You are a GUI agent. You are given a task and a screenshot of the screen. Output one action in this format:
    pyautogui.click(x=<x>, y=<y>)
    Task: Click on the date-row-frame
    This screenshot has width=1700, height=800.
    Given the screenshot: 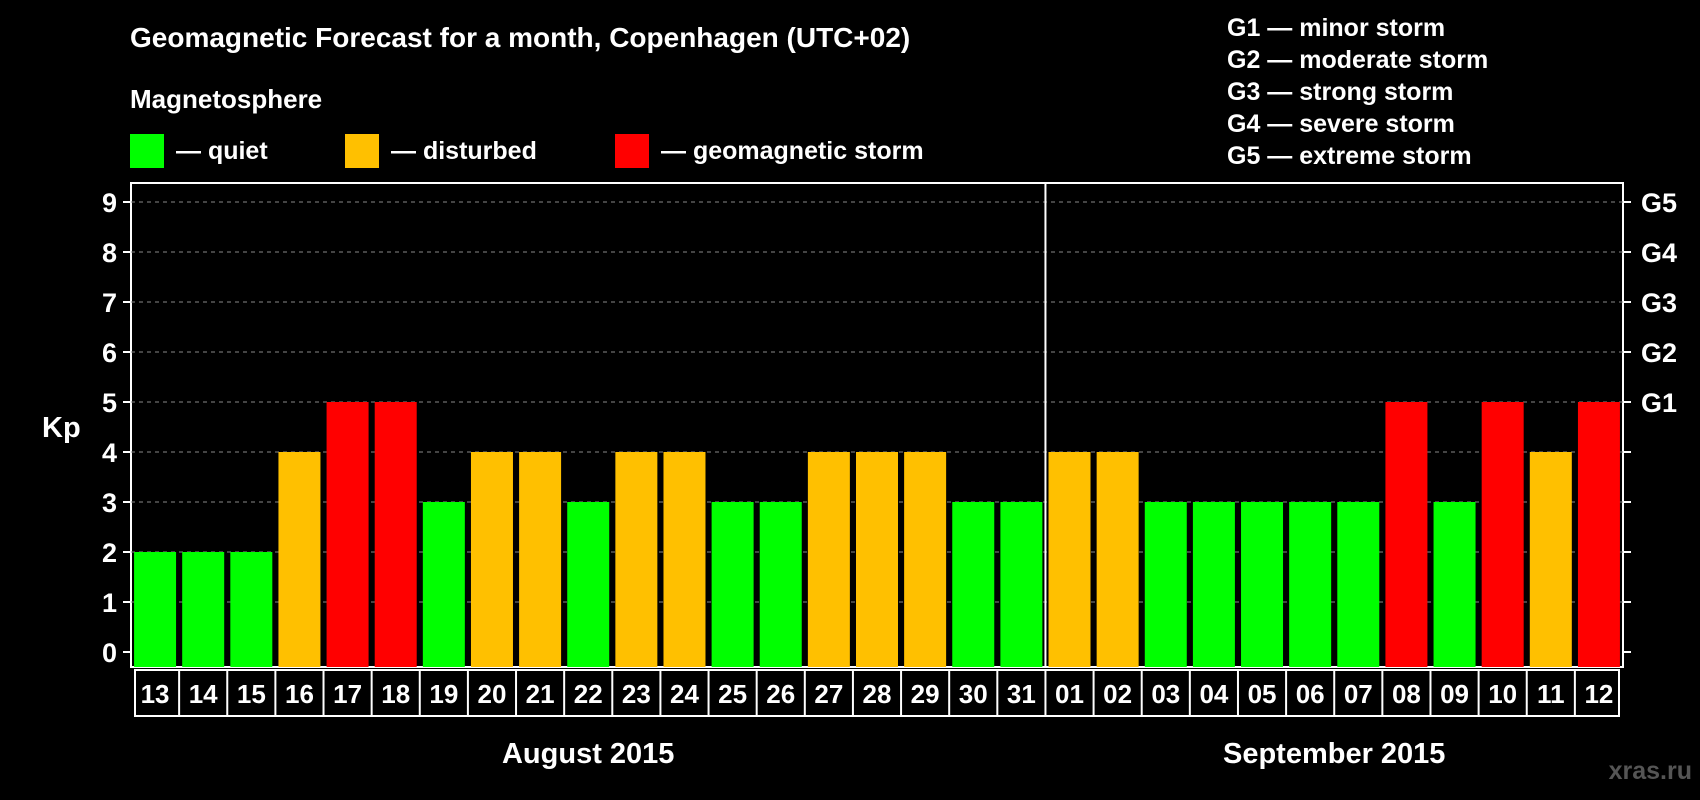 What is the action you would take?
    pyautogui.click(x=877, y=693)
    